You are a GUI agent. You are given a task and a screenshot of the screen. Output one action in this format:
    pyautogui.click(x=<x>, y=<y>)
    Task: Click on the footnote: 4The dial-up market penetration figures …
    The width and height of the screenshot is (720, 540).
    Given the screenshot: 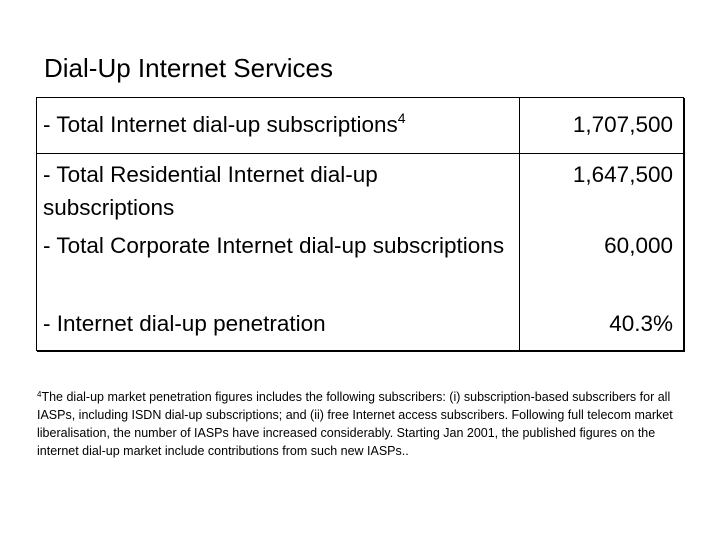 What is the action you would take?
    pyautogui.click(x=362, y=424)
    